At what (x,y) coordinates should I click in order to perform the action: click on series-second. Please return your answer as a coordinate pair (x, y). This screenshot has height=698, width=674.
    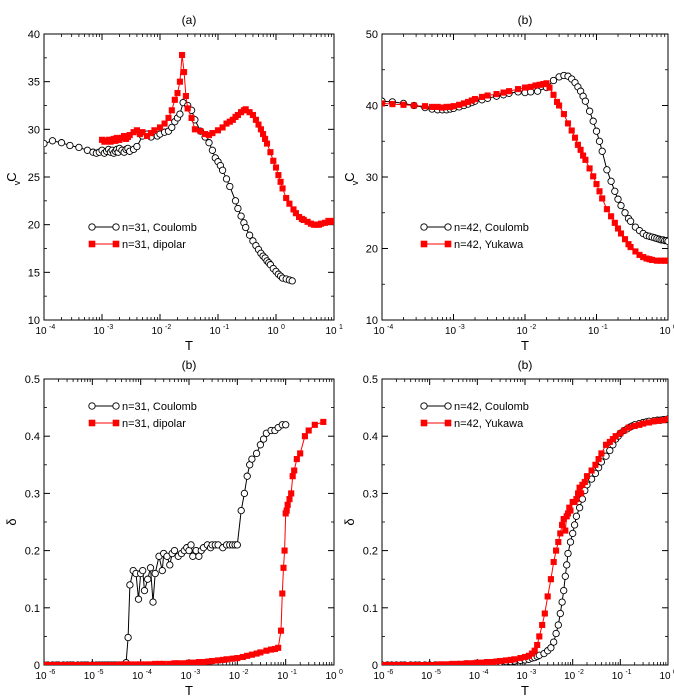
    Looking at the image, I should click on (216, 139).